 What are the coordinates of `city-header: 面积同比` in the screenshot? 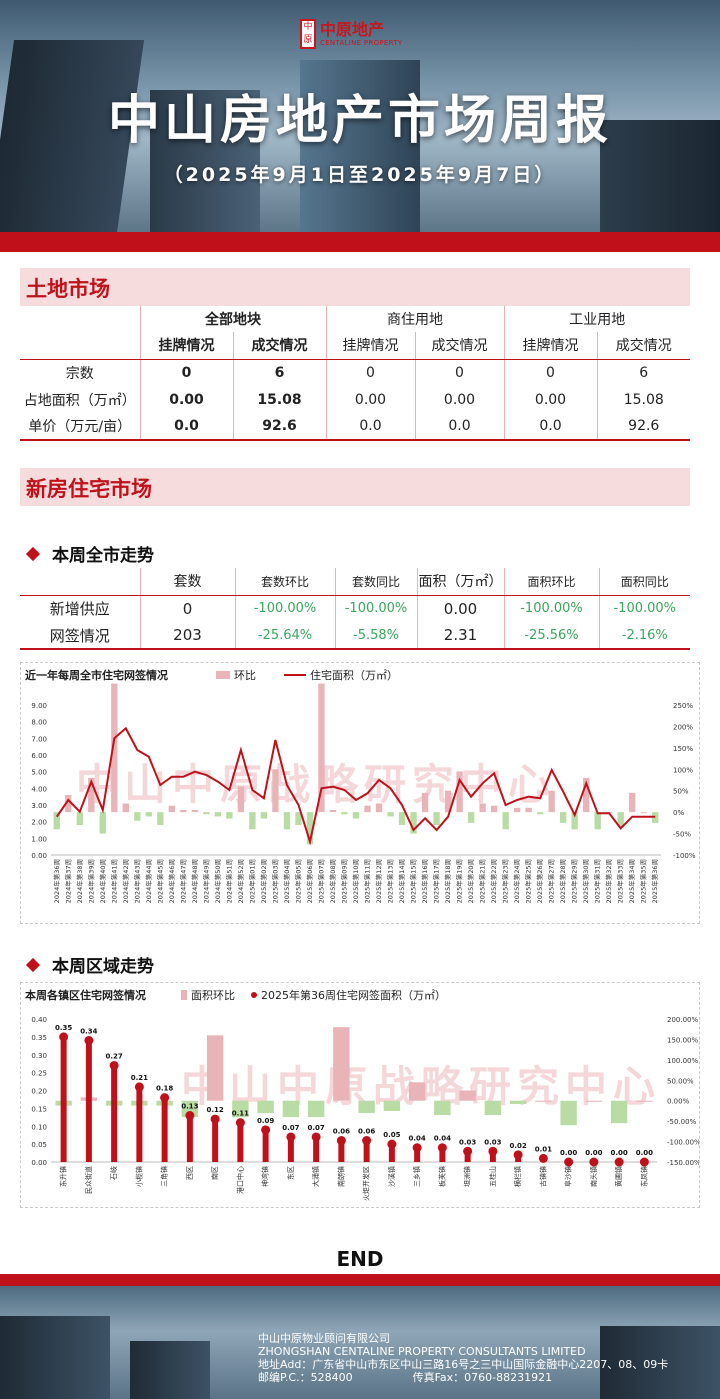 It's located at (644, 582).